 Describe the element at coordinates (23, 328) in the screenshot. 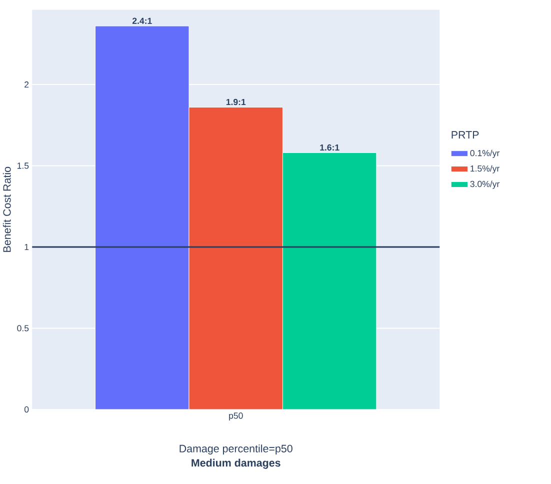

I see `y-tick-label: 0.5` at that location.